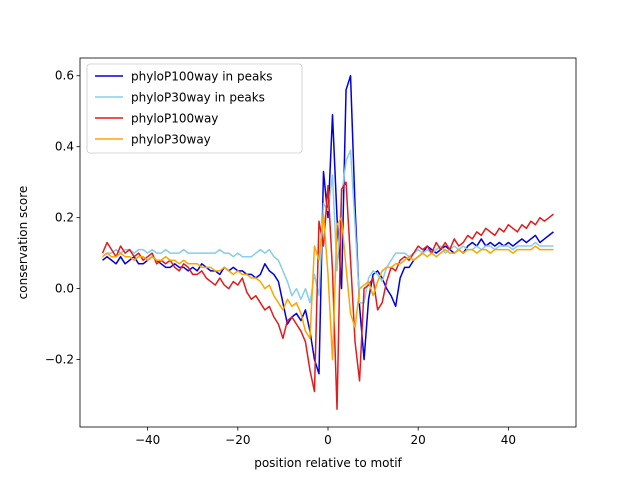 The image size is (640, 480). Describe the element at coordinates (328, 463) in the screenshot. I see `x-axis-label: position relative to motif` at that location.